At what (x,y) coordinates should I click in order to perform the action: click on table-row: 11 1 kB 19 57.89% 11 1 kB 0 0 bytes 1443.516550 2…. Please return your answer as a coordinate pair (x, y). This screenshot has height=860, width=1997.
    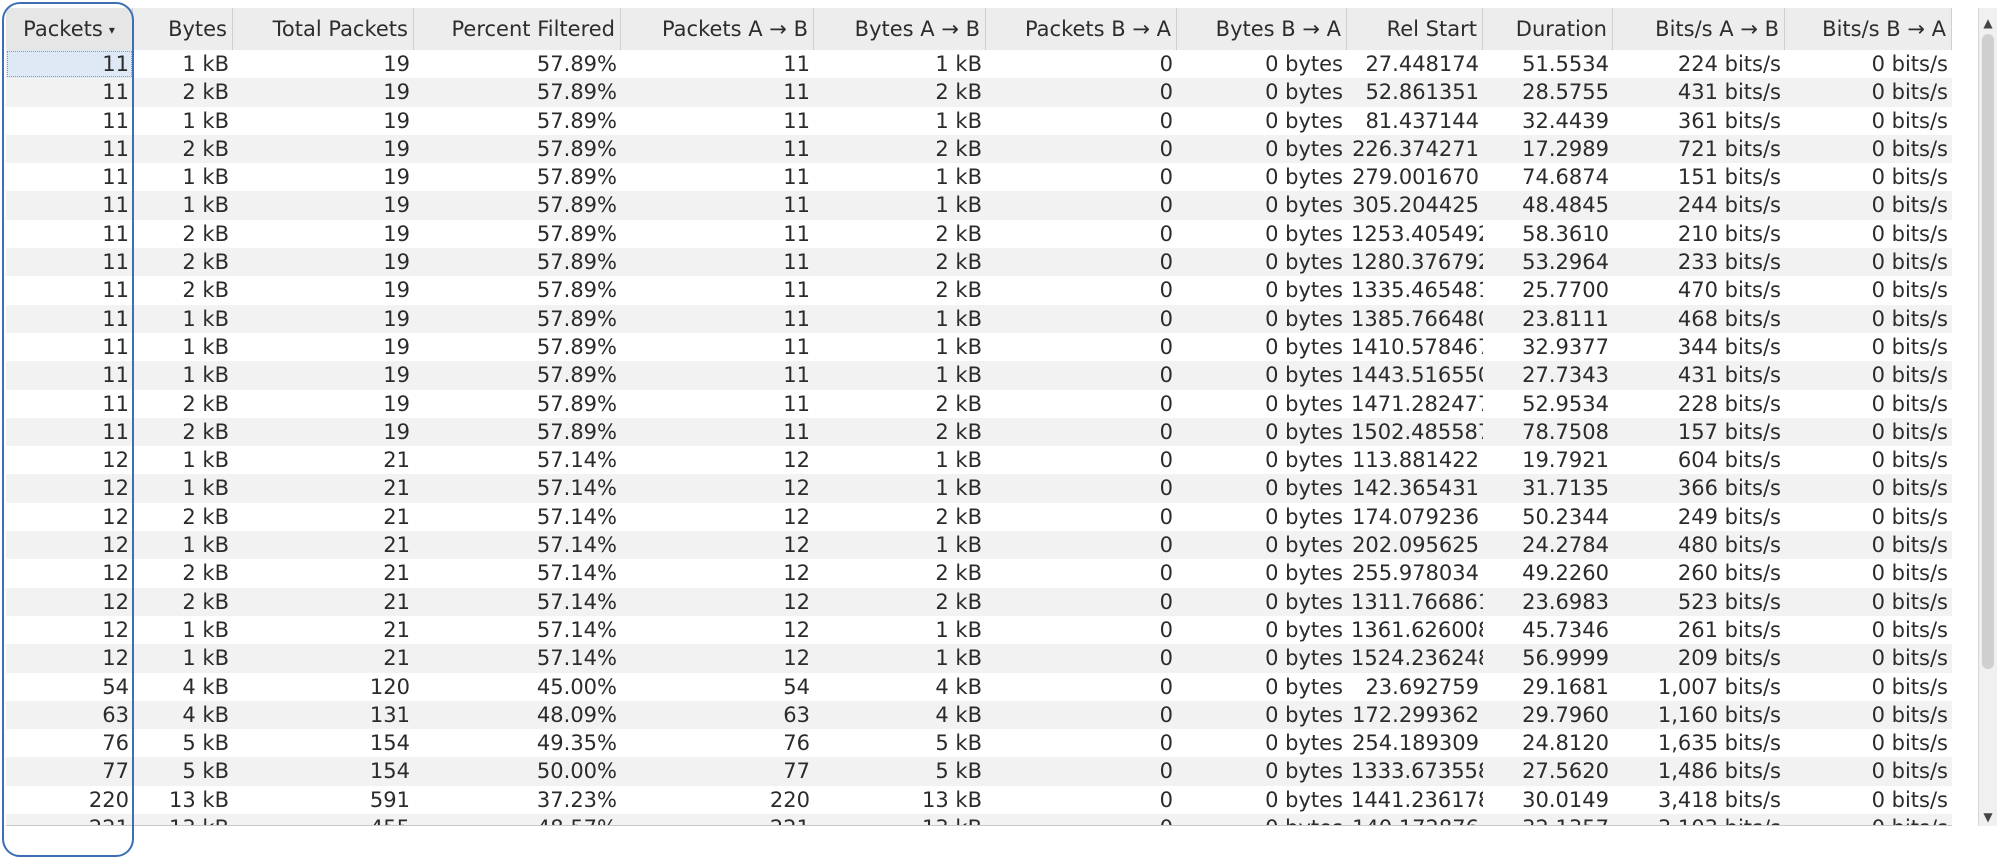
    Looking at the image, I should click on (979, 375).